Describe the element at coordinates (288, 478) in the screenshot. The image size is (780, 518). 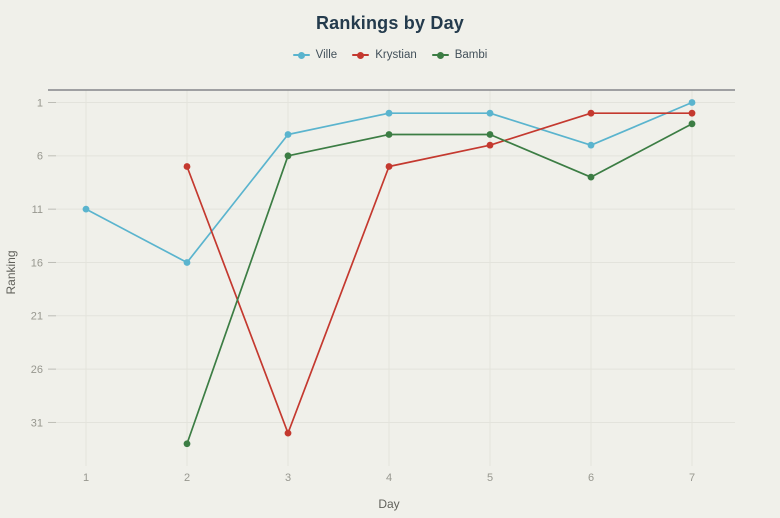
I see `x-axis-tick-label: 3` at that location.